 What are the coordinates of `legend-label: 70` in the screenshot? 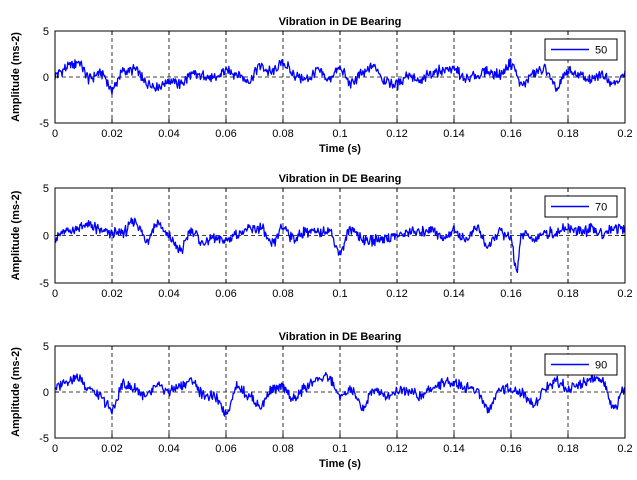 It's located at (601, 208).